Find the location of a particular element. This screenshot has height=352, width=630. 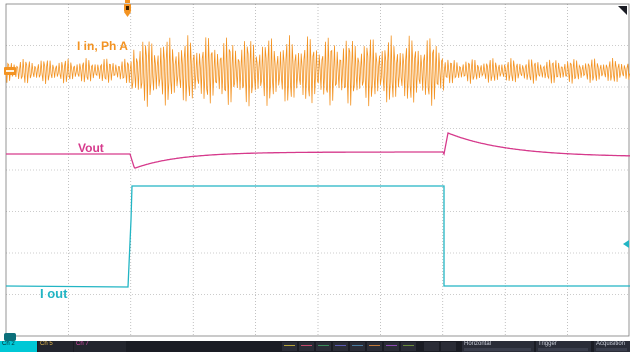

math-channel-button is located at coordinates (289, 346).